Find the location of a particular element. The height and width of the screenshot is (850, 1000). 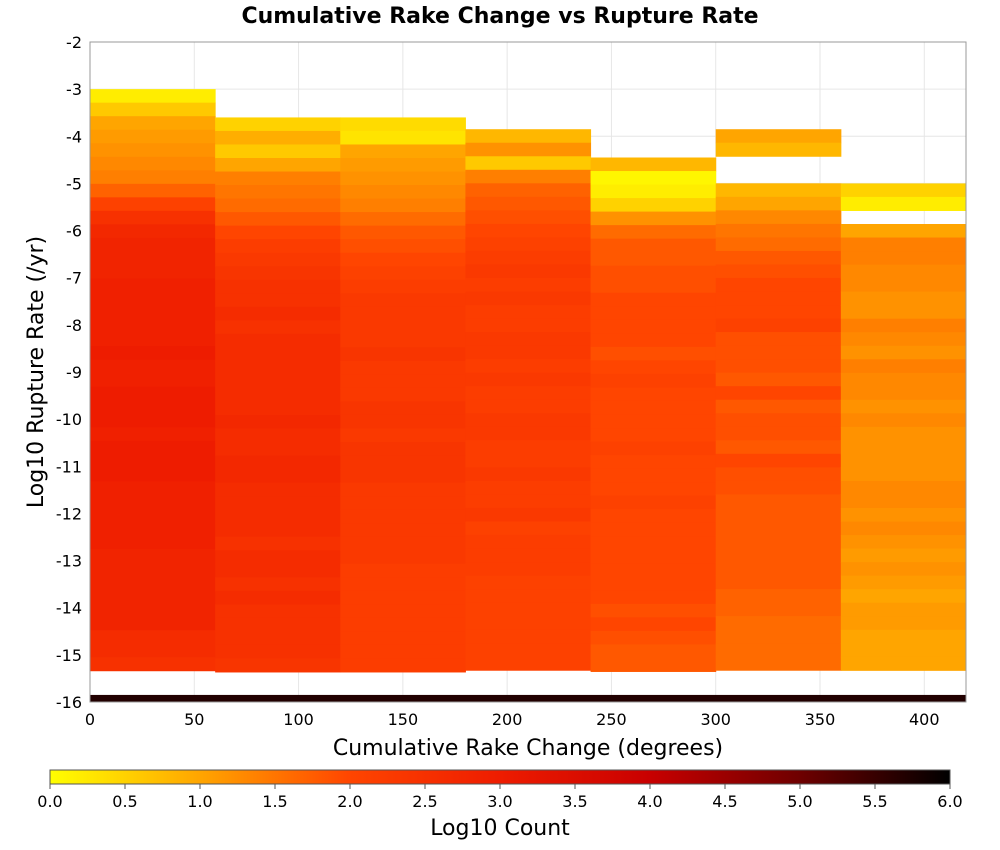

x-tick-label: 150 is located at coordinates (403, 719).